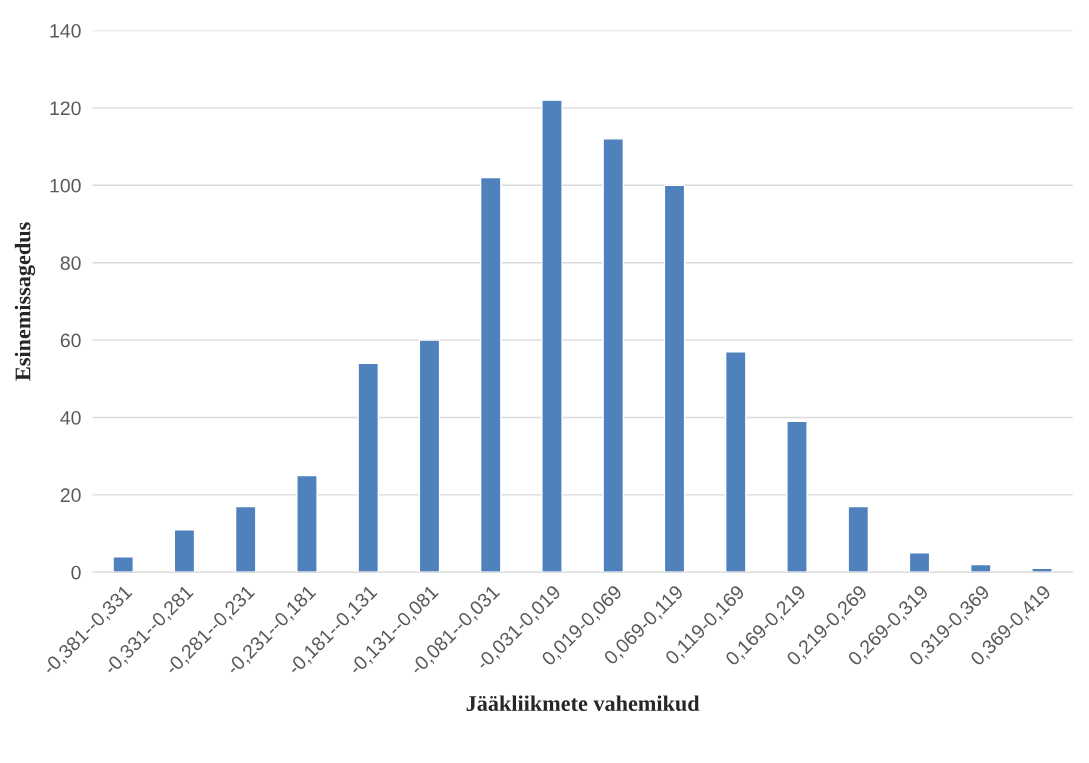  Describe the element at coordinates (70, 417) in the screenshot. I see `y-tick-label: 40` at that location.